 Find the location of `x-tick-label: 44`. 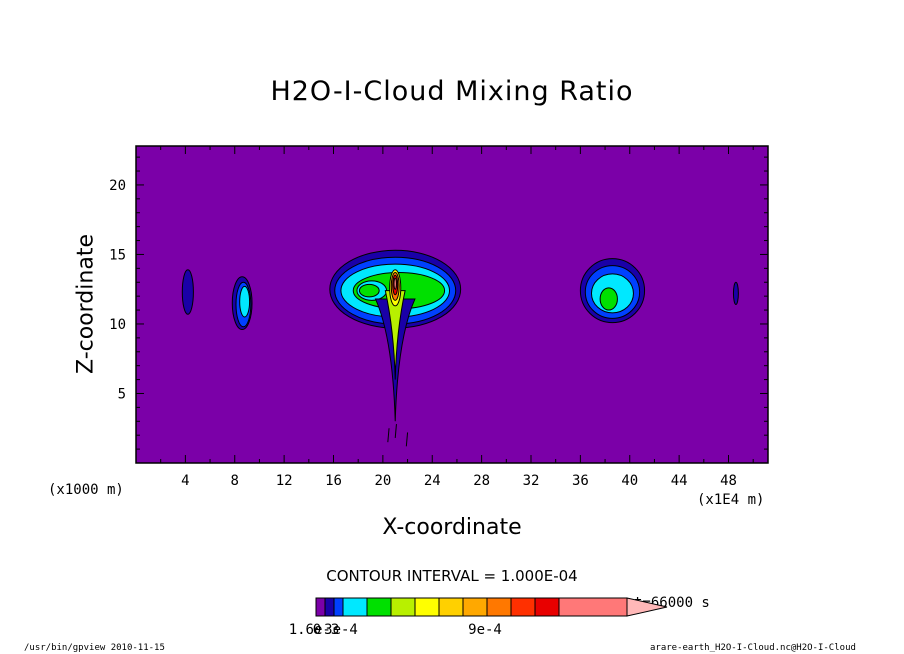

x-tick-label: 44 is located at coordinates (679, 481).